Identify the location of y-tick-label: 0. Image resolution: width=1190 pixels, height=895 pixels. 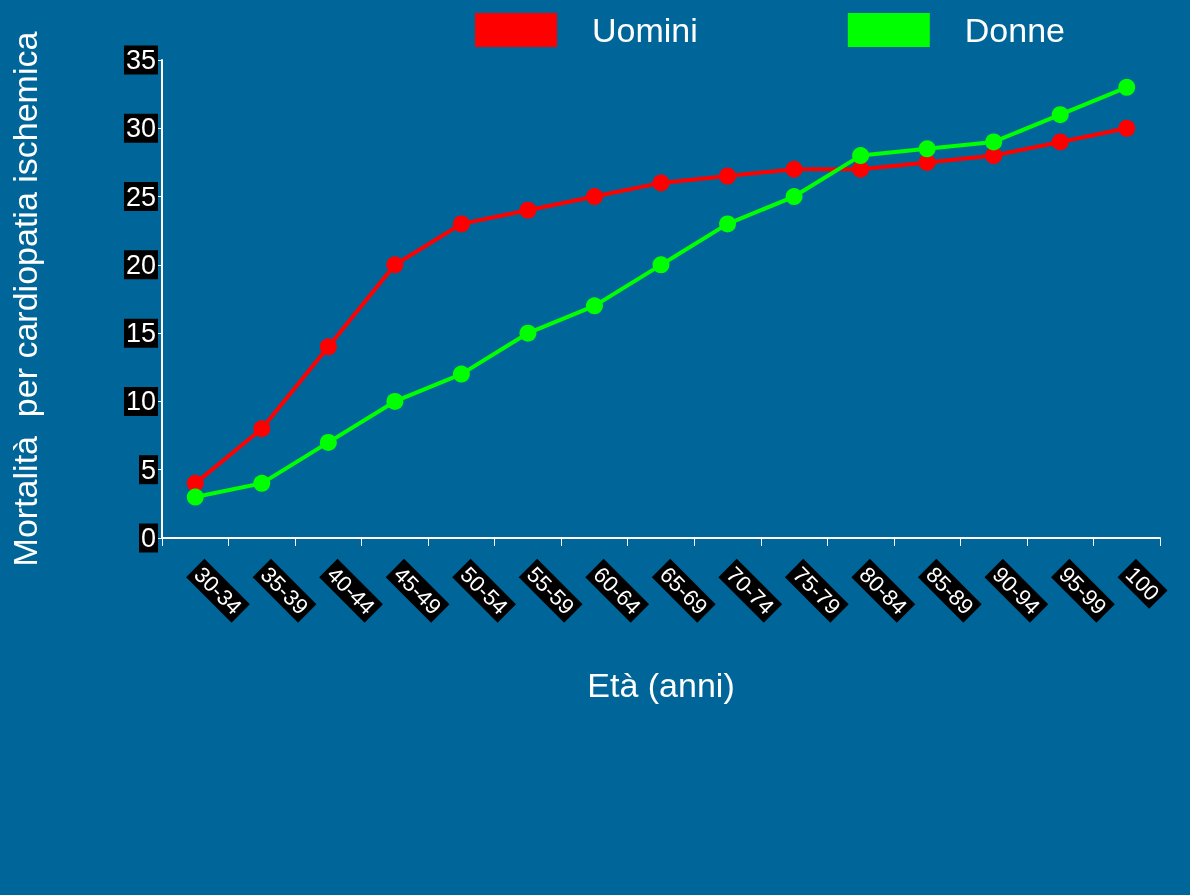
(148, 538).